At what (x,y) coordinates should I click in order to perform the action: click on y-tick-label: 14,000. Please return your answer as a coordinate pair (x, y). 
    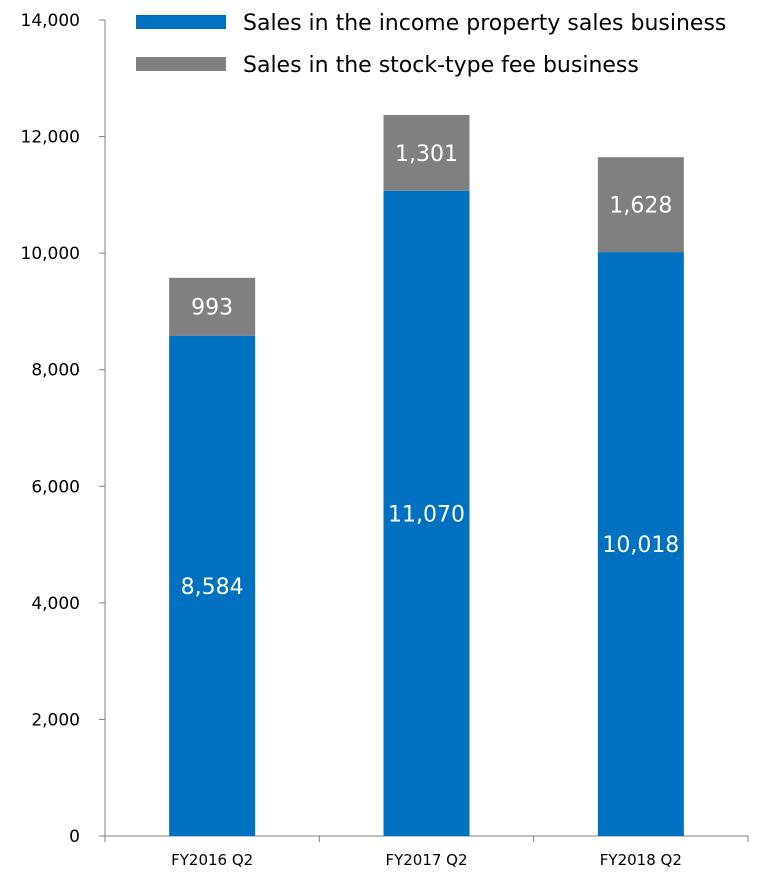
    Looking at the image, I should click on (50, 21).